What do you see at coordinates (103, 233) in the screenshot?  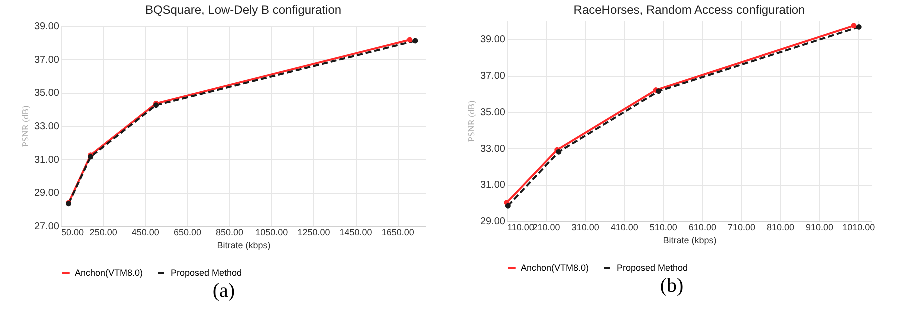 I see `x-tick-label: 250.00` at bounding box center [103, 233].